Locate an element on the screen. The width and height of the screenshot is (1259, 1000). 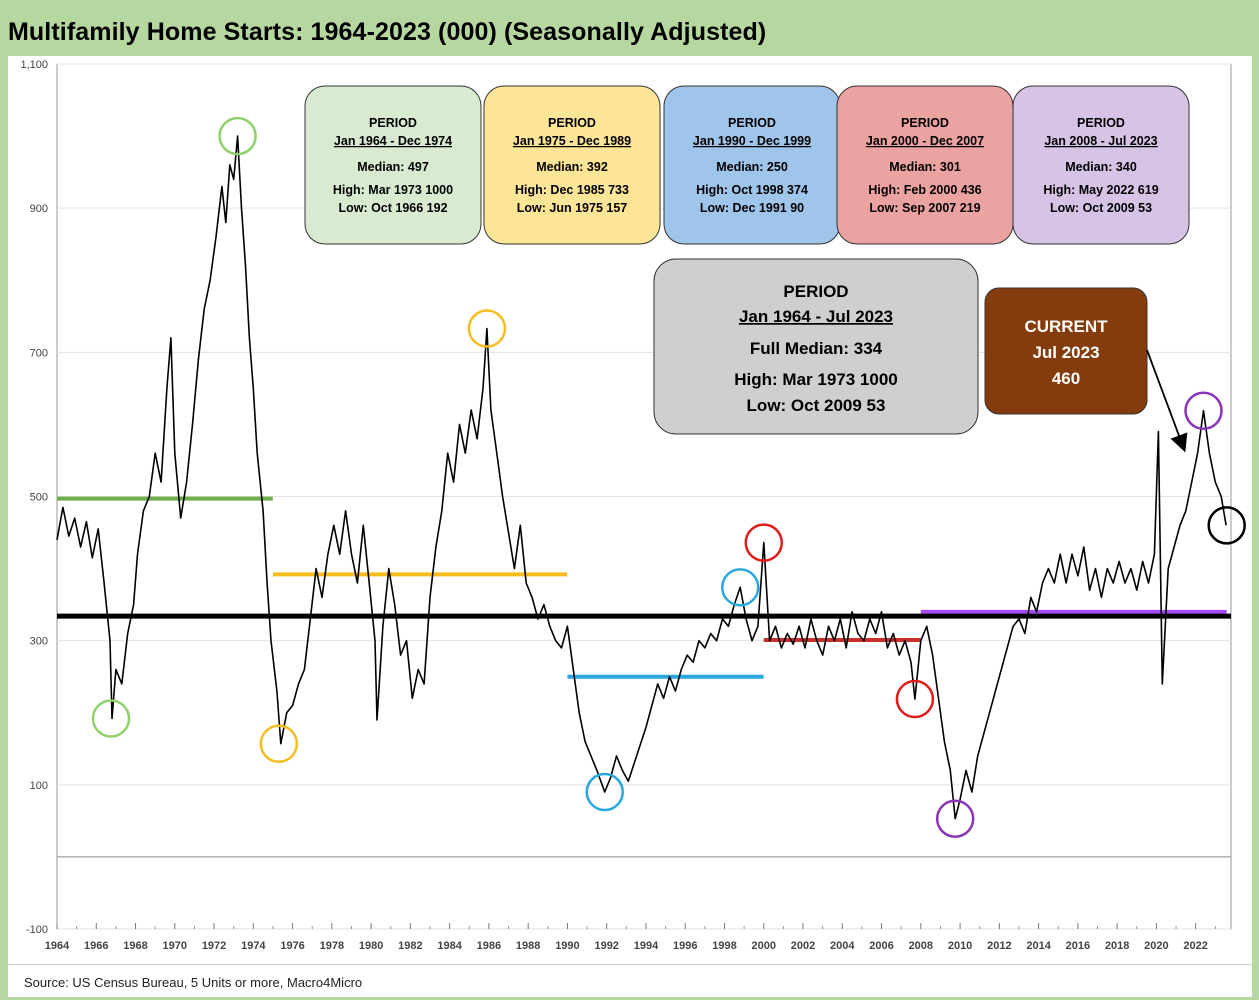
x-tick-label: 2016 is located at coordinates (1078, 946).